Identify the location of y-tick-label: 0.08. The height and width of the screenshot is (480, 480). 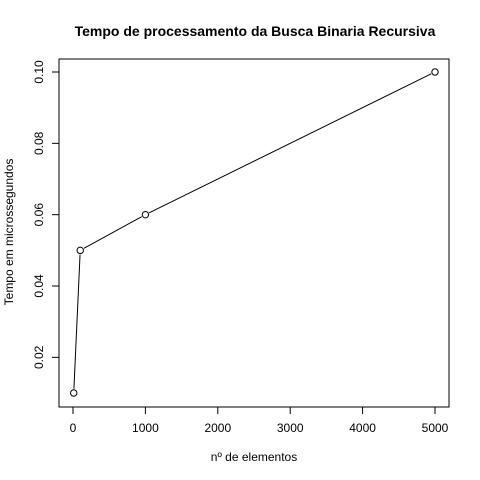
(39, 143).